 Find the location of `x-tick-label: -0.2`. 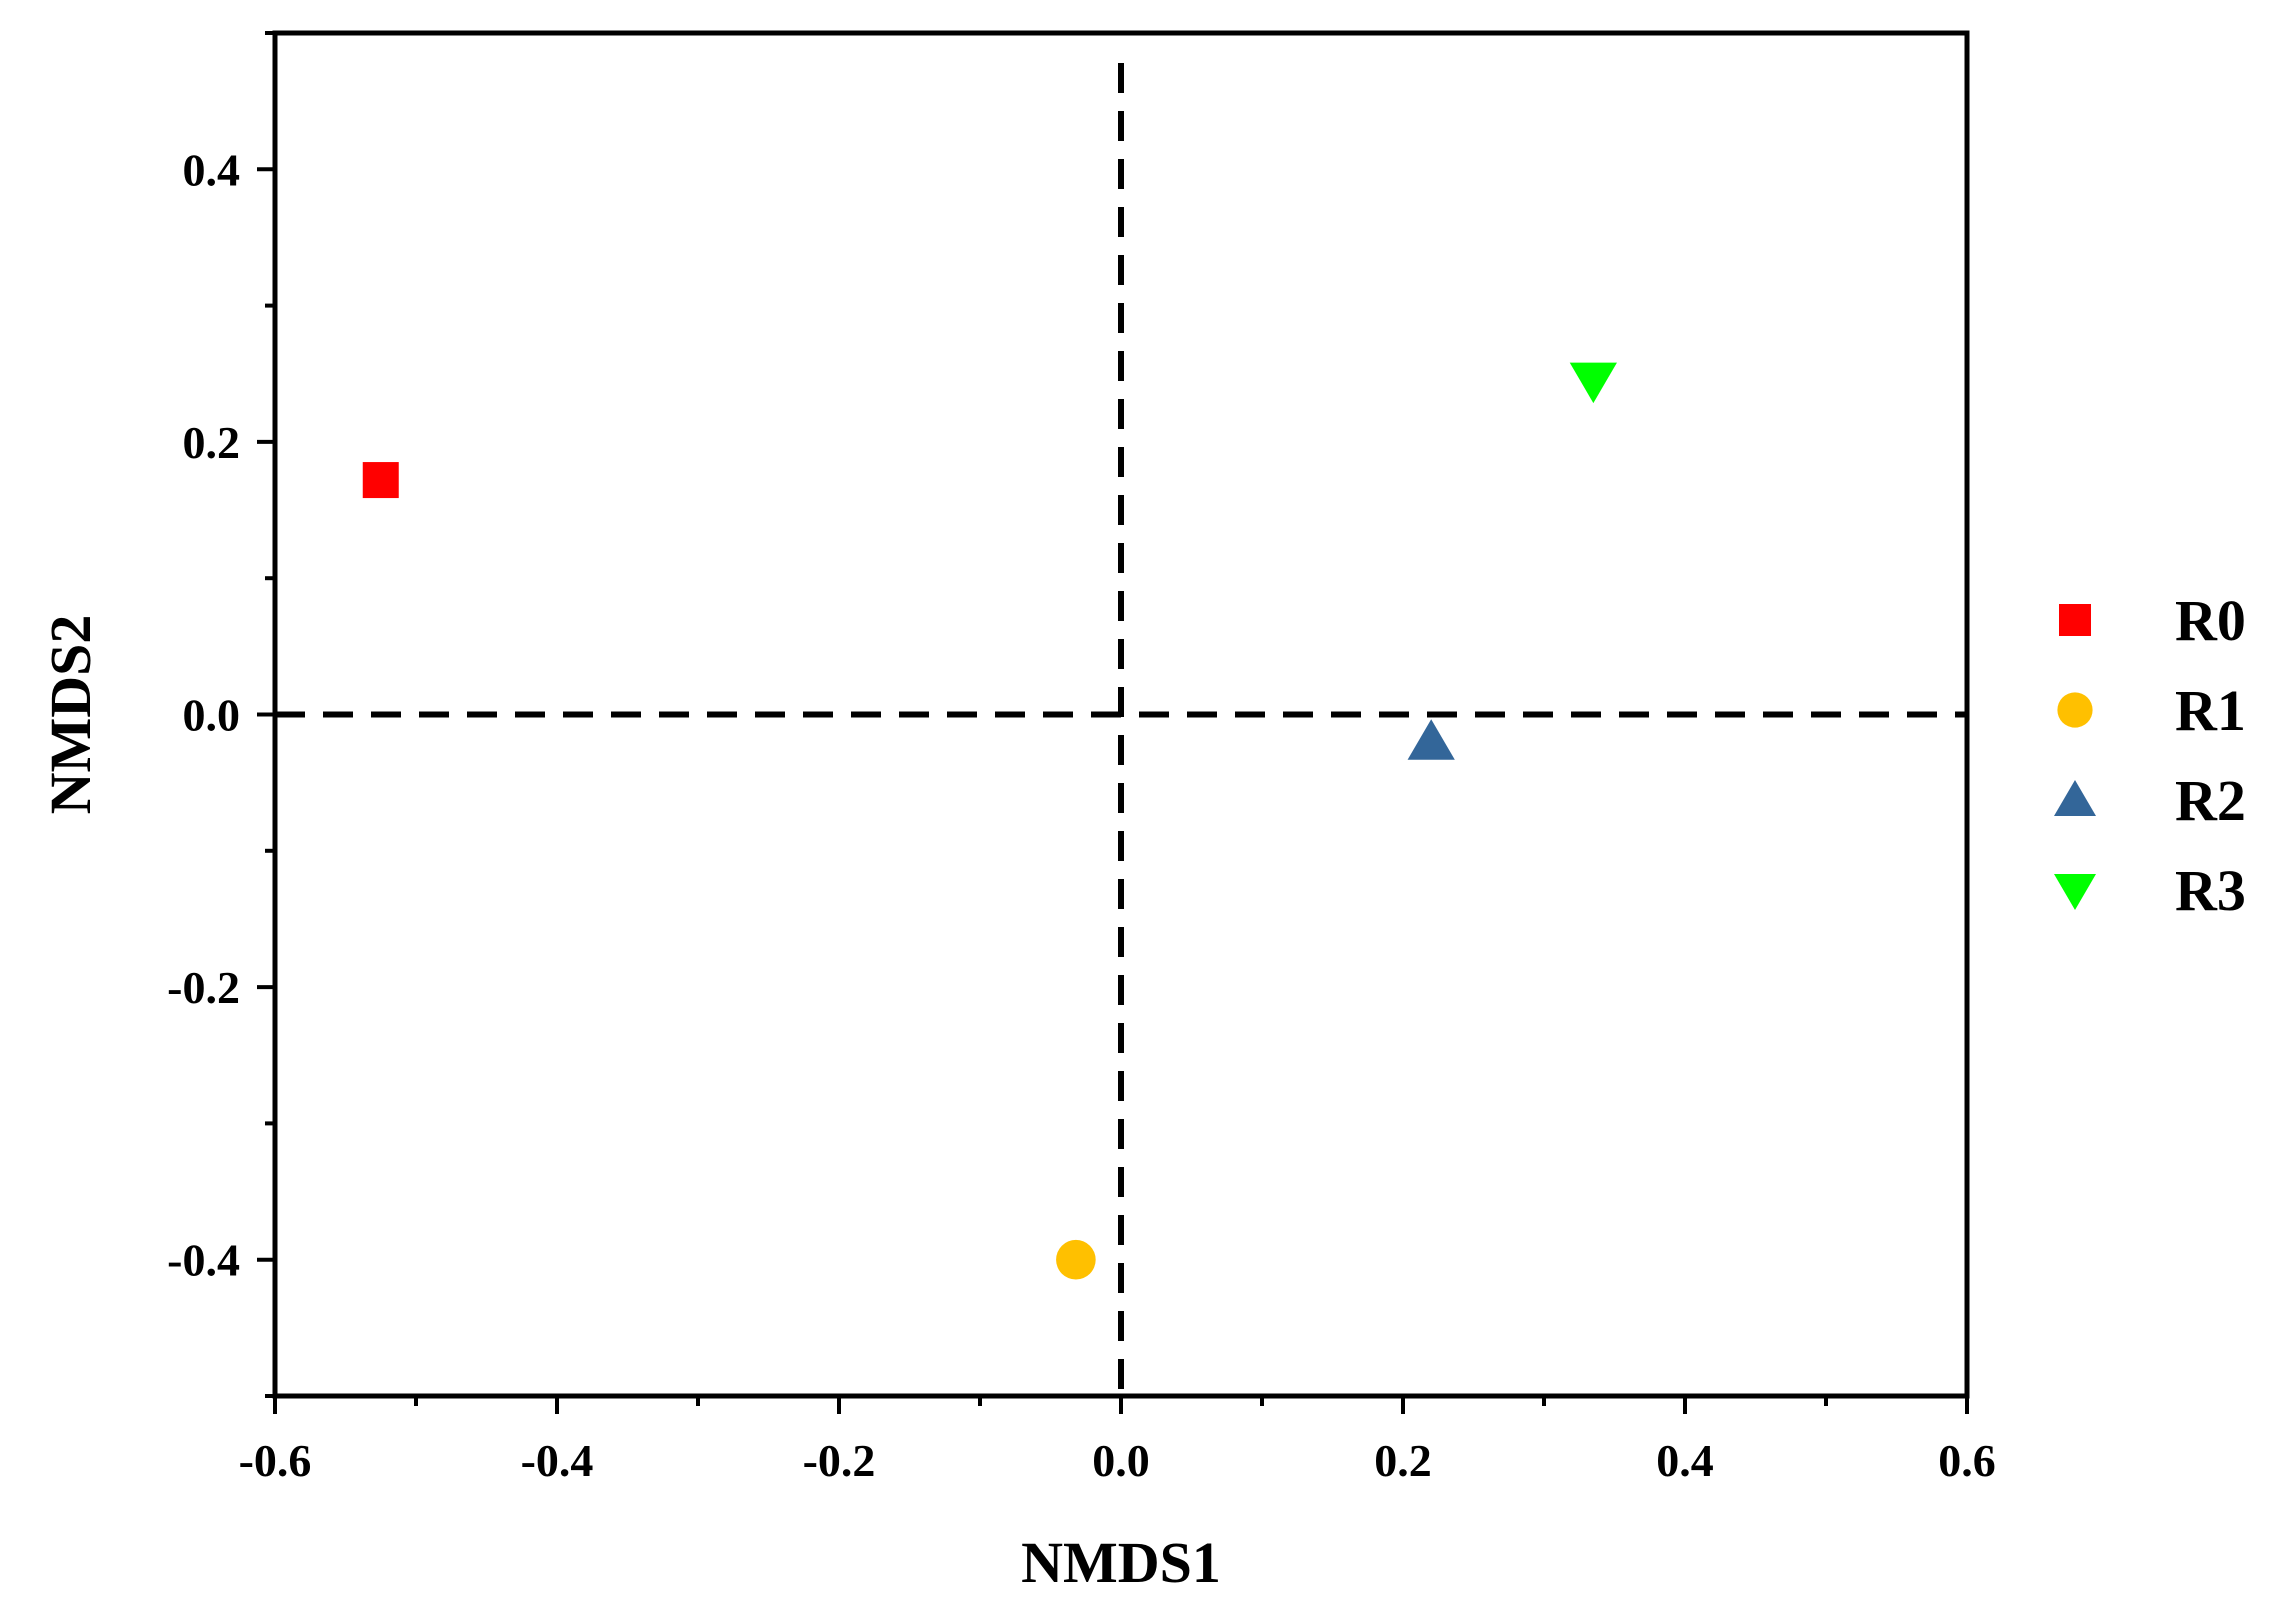

x-tick-label: -0.2 is located at coordinates (839, 1460).